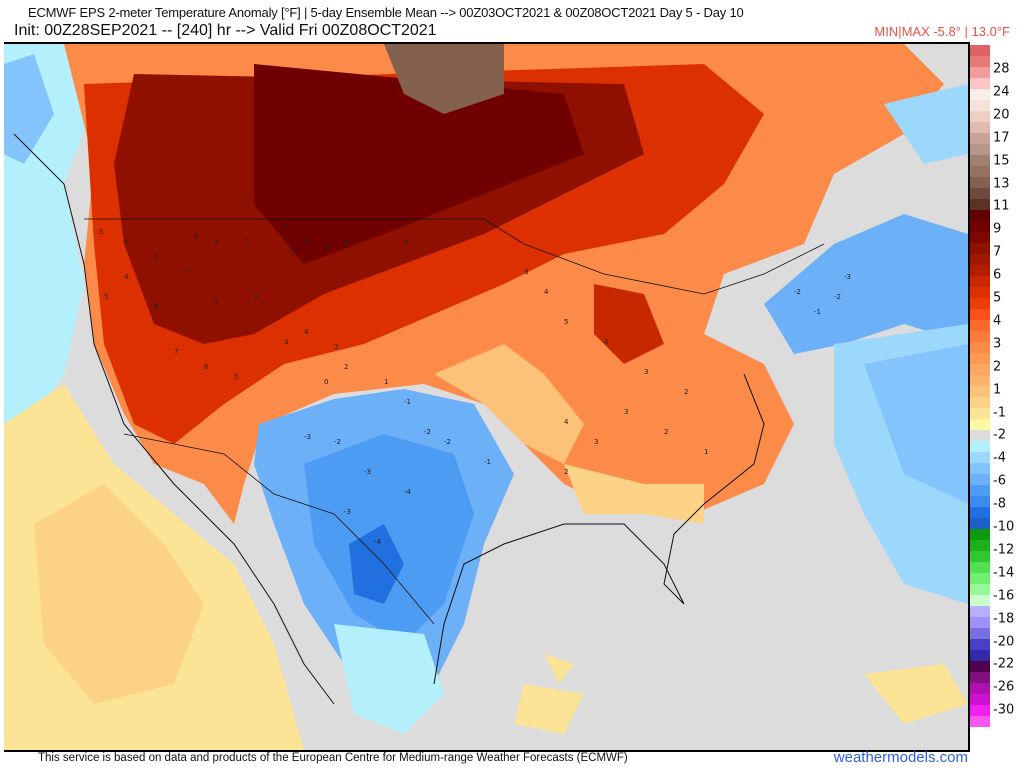 The height and width of the screenshot is (768, 1024). Describe the element at coordinates (126, 277) in the screenshot. I see `anomaly-value: 4` at that location.